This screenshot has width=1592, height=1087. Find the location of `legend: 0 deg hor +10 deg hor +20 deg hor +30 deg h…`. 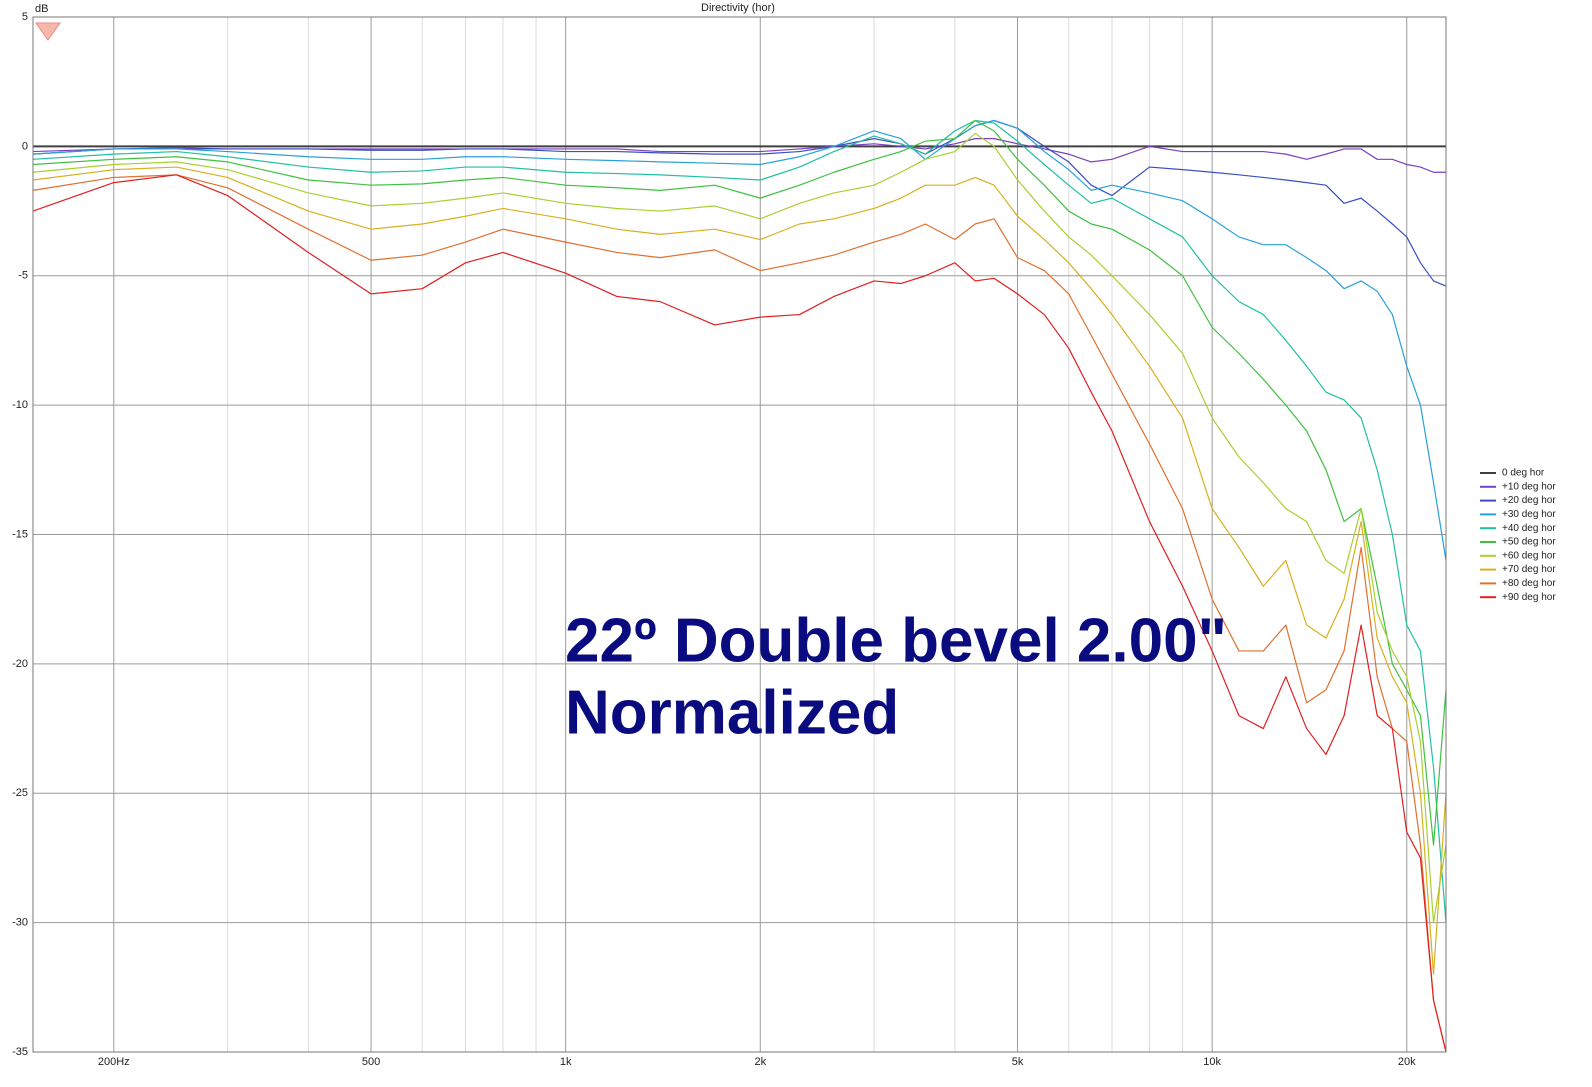

legend: 0 deg hor +10 deg hor +20 deg hor +30 deg h… is located at coordinates (1518, 535).